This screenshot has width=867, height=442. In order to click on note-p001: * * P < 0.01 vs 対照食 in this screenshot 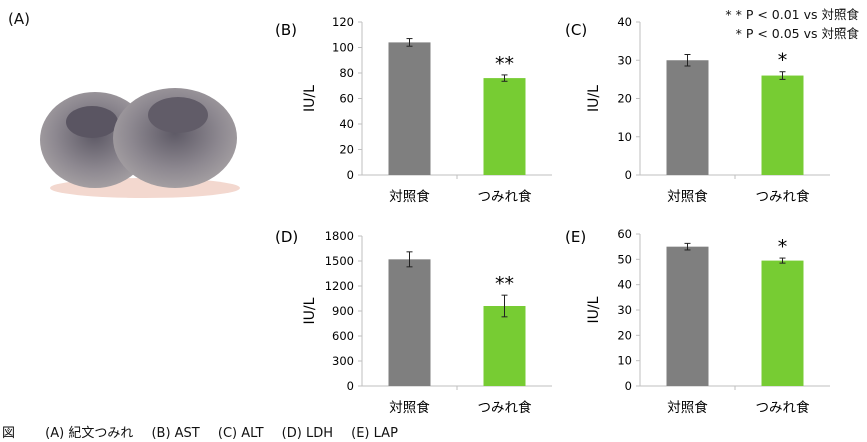, I will do `click(792, 14)`.